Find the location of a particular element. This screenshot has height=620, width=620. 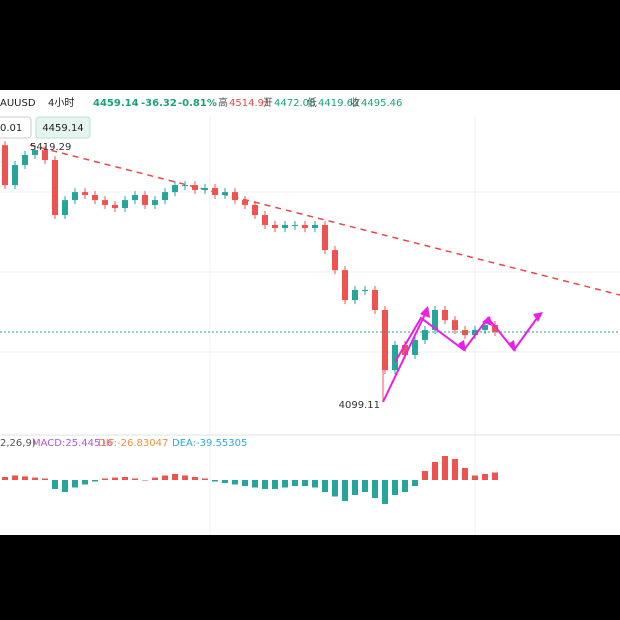

qty: 0.01 is located at coordinates (11, 128).